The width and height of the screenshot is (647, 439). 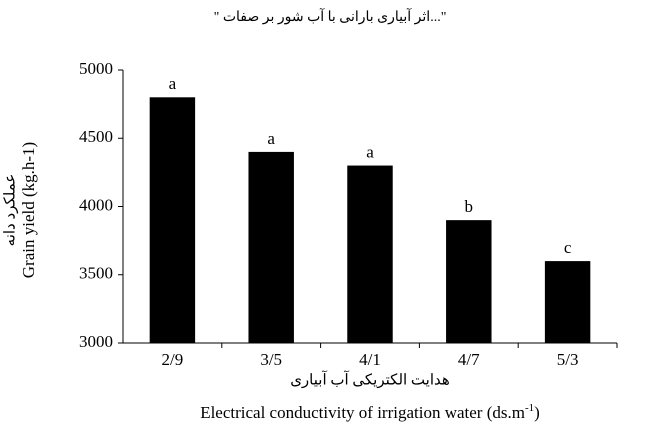 What do you see at coordinates (96, 68) in the screenshot?
I see `y-tick-label: 5000` at bounding box center [96, 68].